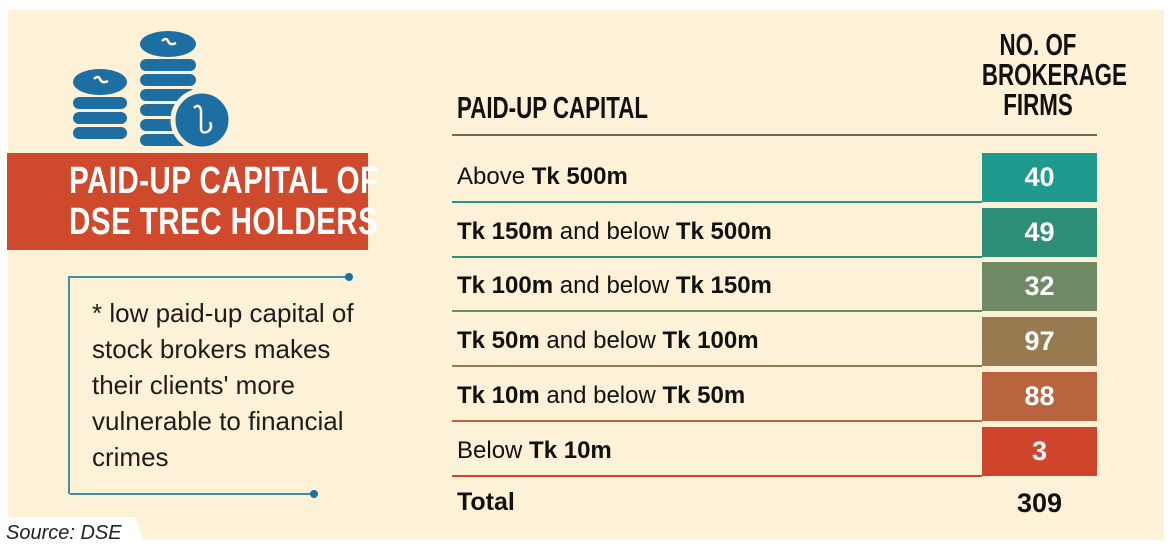 This screenshot has width=1171, height=557. I want to click on taka-coin-stack-icon, so click(153, 91).